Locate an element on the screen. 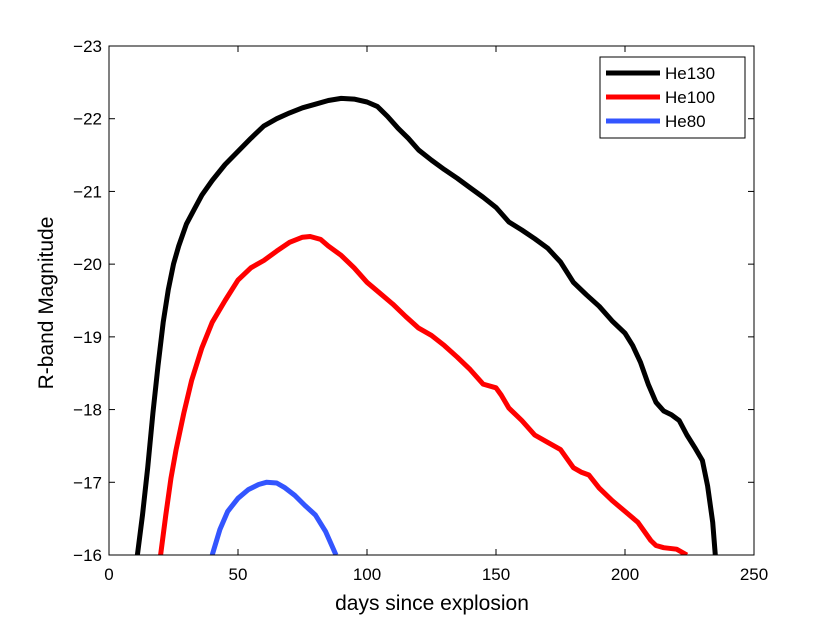 The width and height of the screenshot is (830, 624). y-tick-label: −16 is located at coordinates (87, 555).